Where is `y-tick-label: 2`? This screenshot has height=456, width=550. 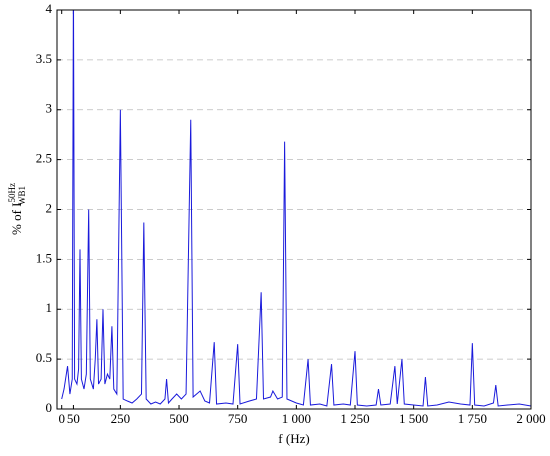
y-tick-label: 2 is located at coordinates (49, 207).